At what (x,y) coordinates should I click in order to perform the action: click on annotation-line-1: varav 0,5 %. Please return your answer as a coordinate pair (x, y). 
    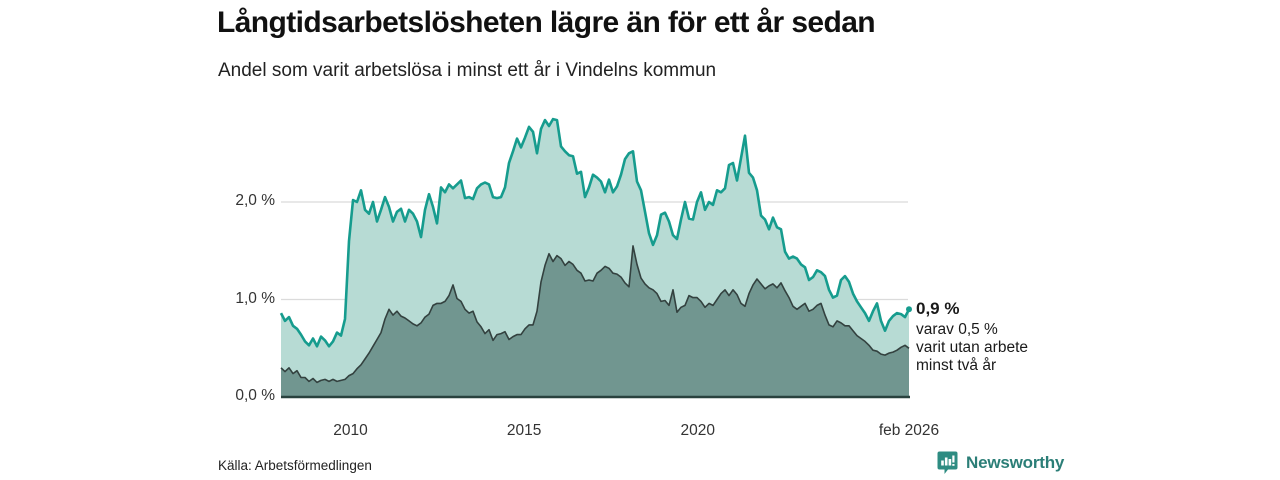
    Looking at the image, I should click on (957, 329).